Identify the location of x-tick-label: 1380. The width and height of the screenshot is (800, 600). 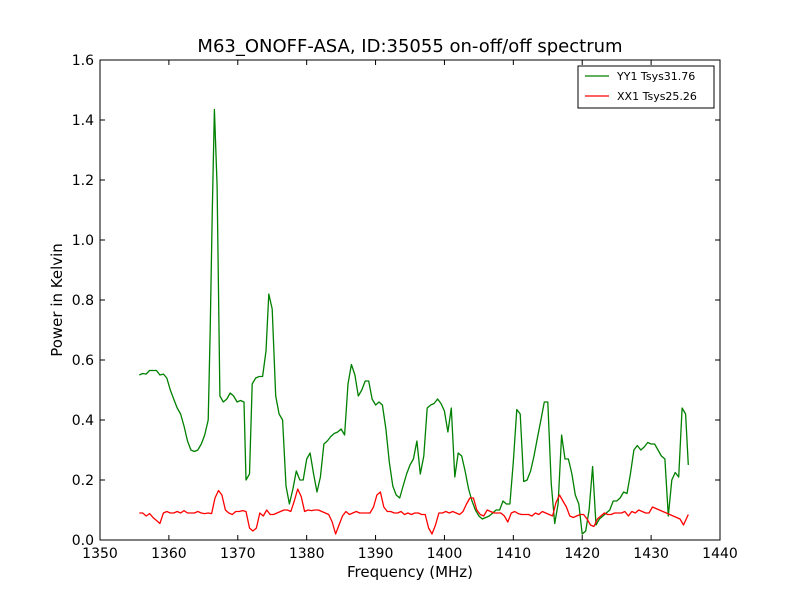
(307, 554).